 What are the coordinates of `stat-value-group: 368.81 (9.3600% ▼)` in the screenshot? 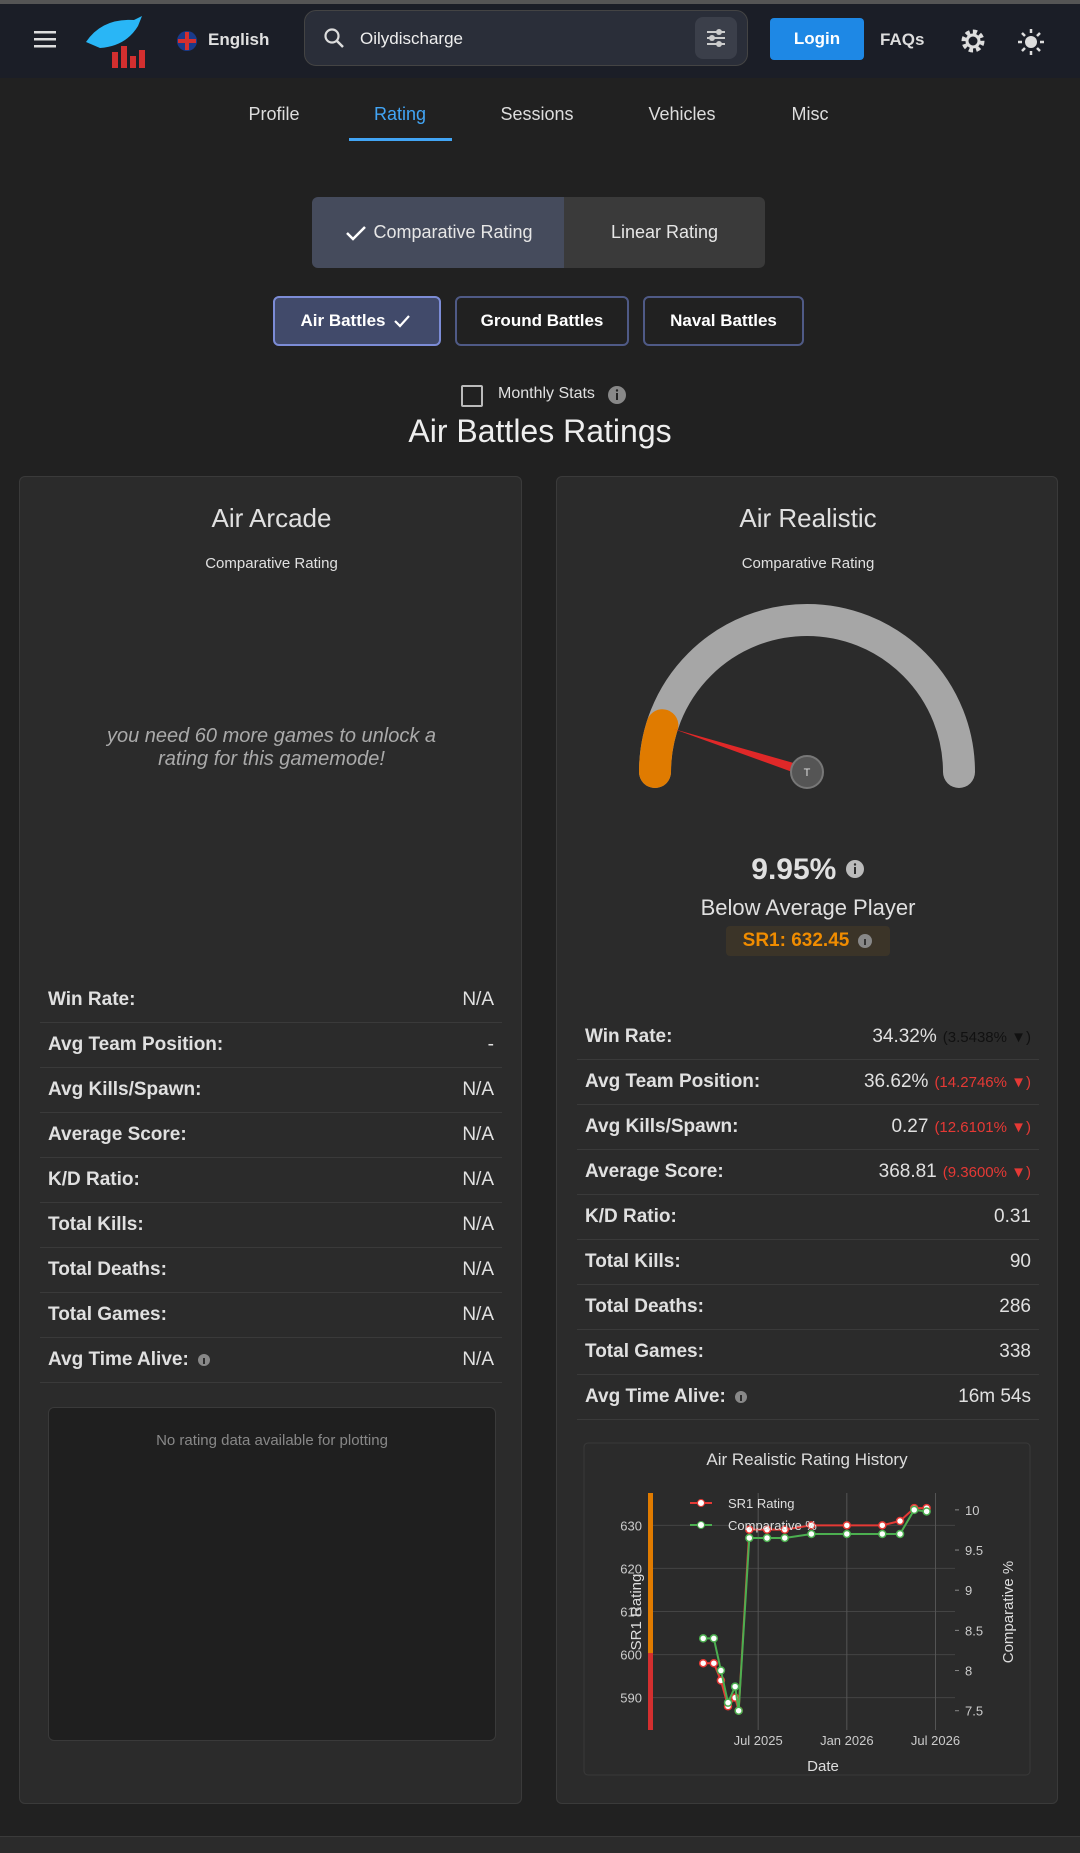 It's located at (955, 1172).